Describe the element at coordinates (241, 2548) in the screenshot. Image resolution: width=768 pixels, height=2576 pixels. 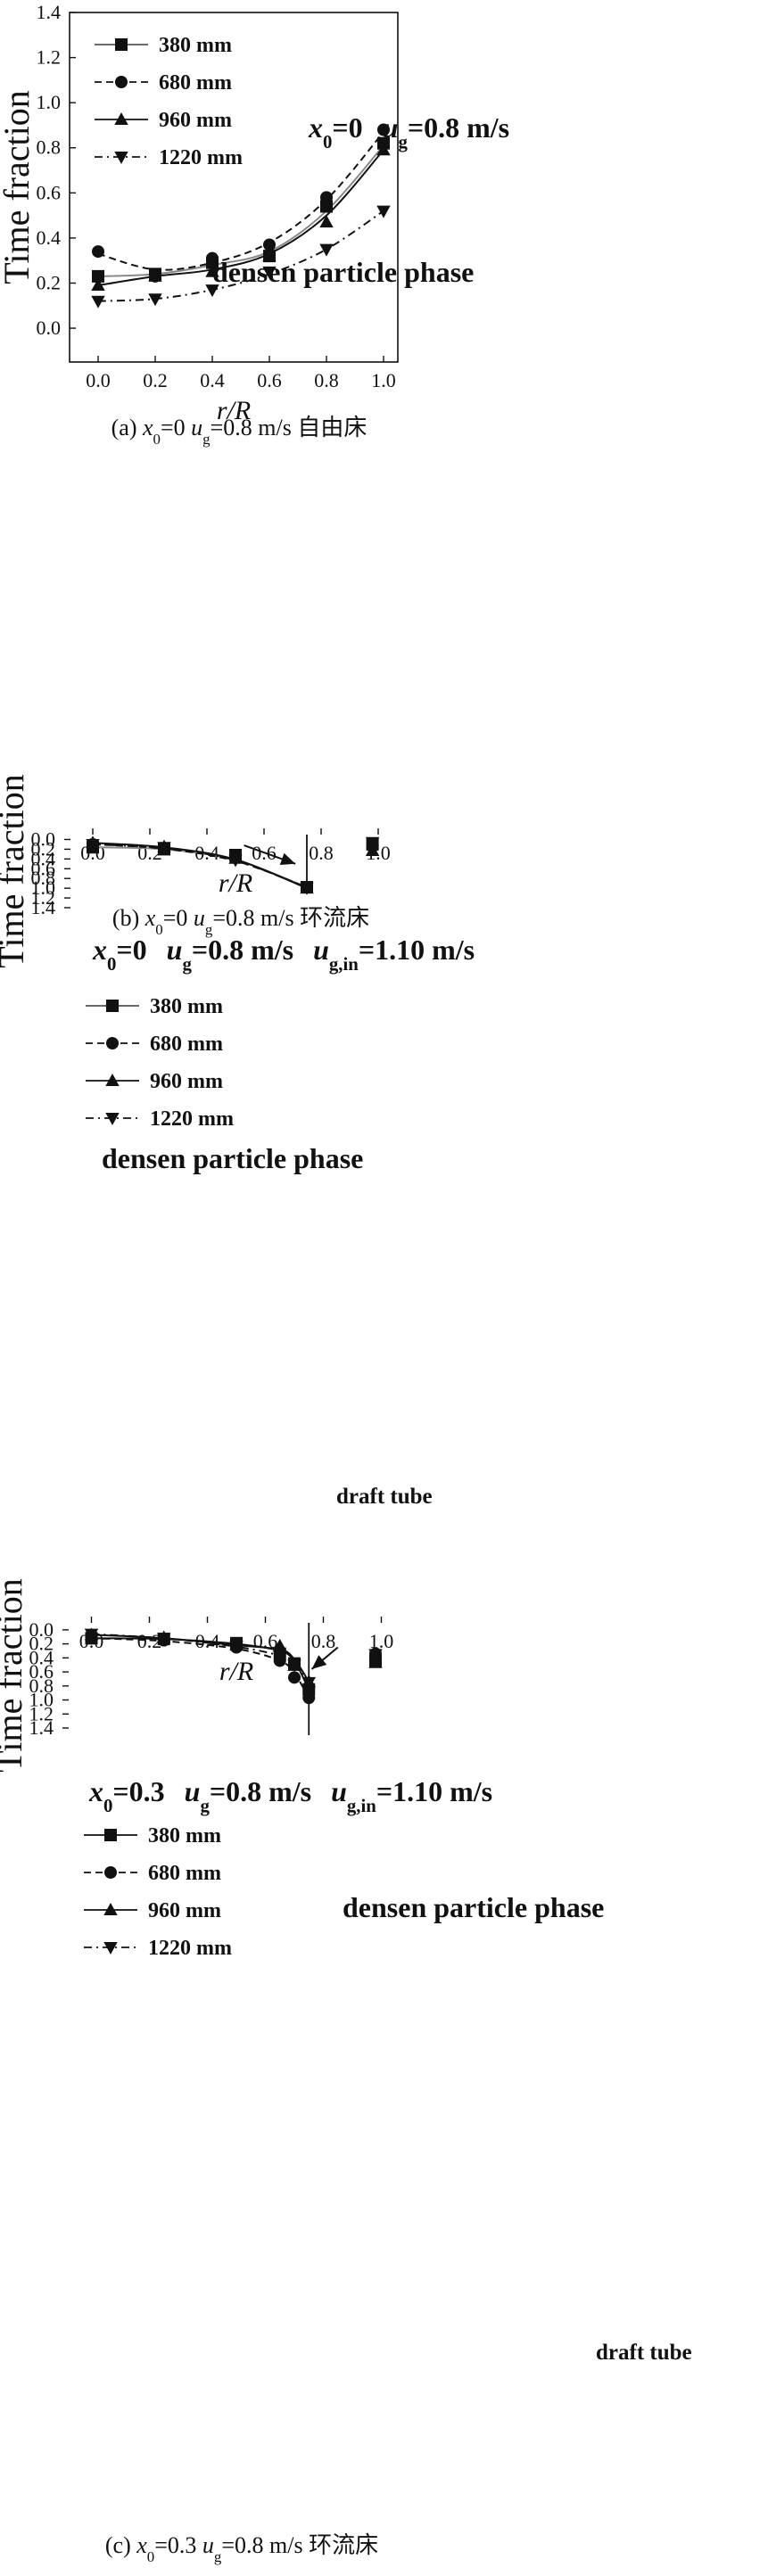
I see `figure-caption: (c) x0=0.3 ug=0.8 m/s 环流床` at that location.